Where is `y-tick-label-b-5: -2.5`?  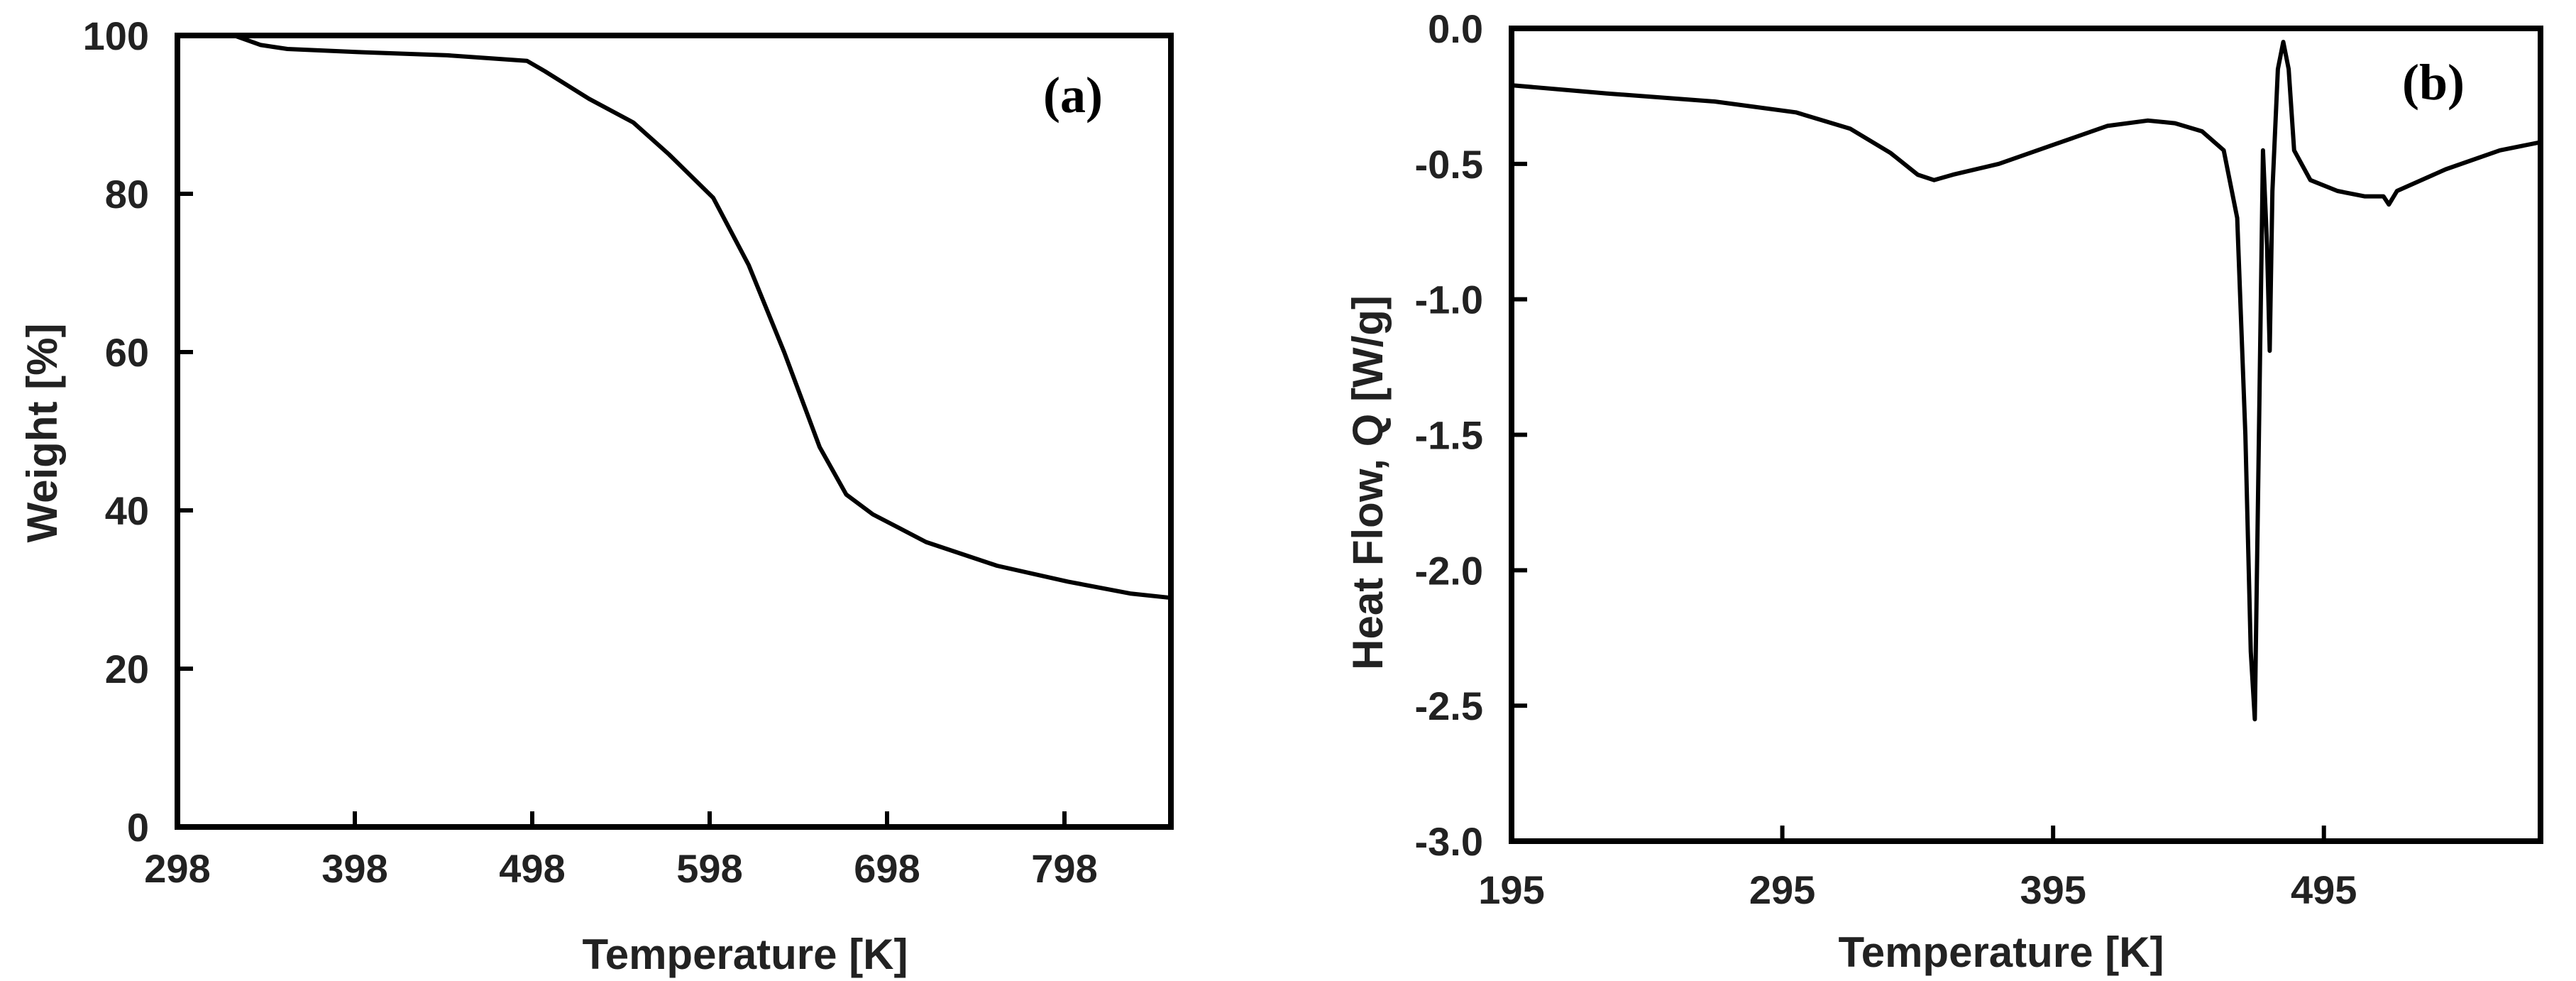
y-tick-label-b-5: -2.5 is located at coordinates (1449, 706).